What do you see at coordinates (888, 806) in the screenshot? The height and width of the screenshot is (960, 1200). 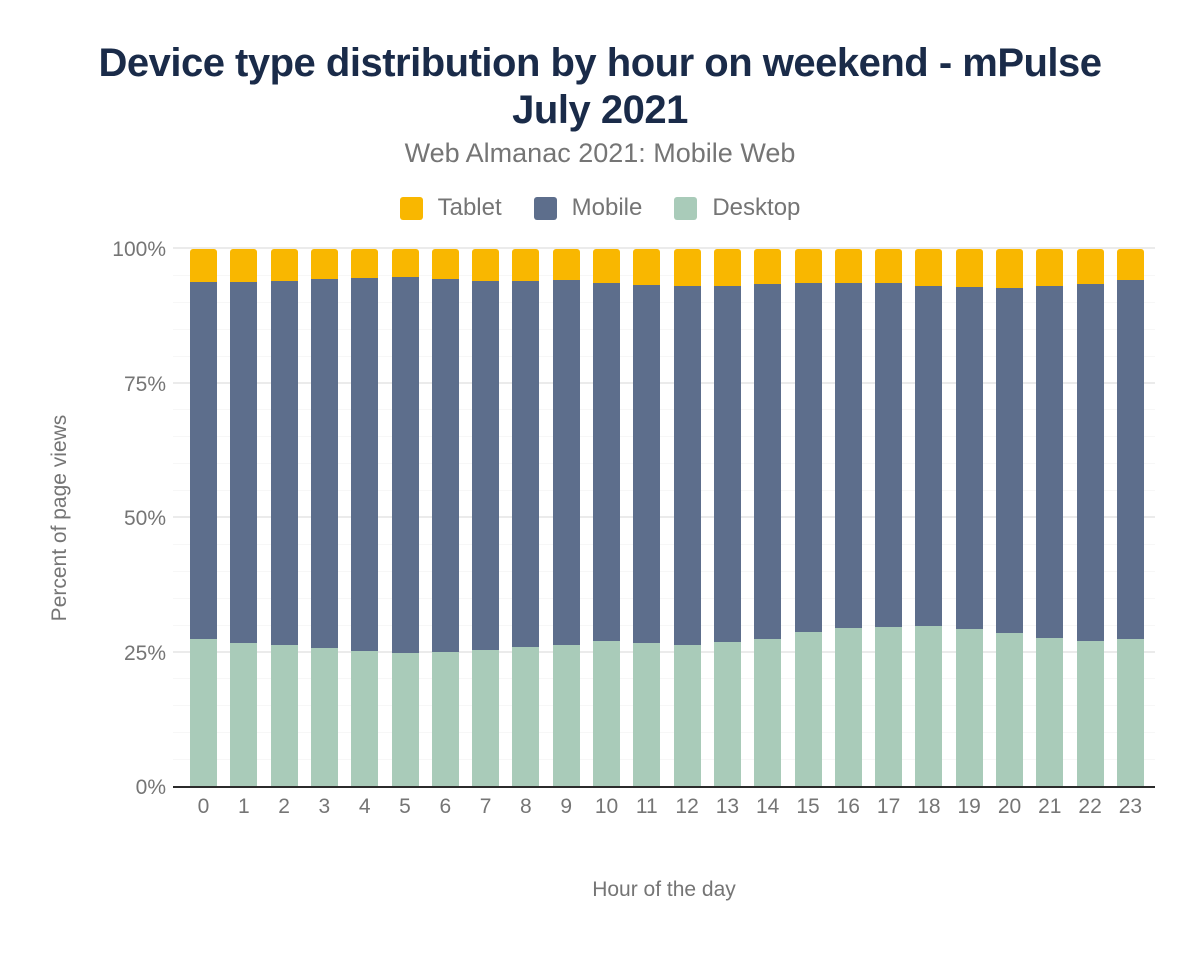 I see `x-tick-label: 17` at bounding box center [888, 806].